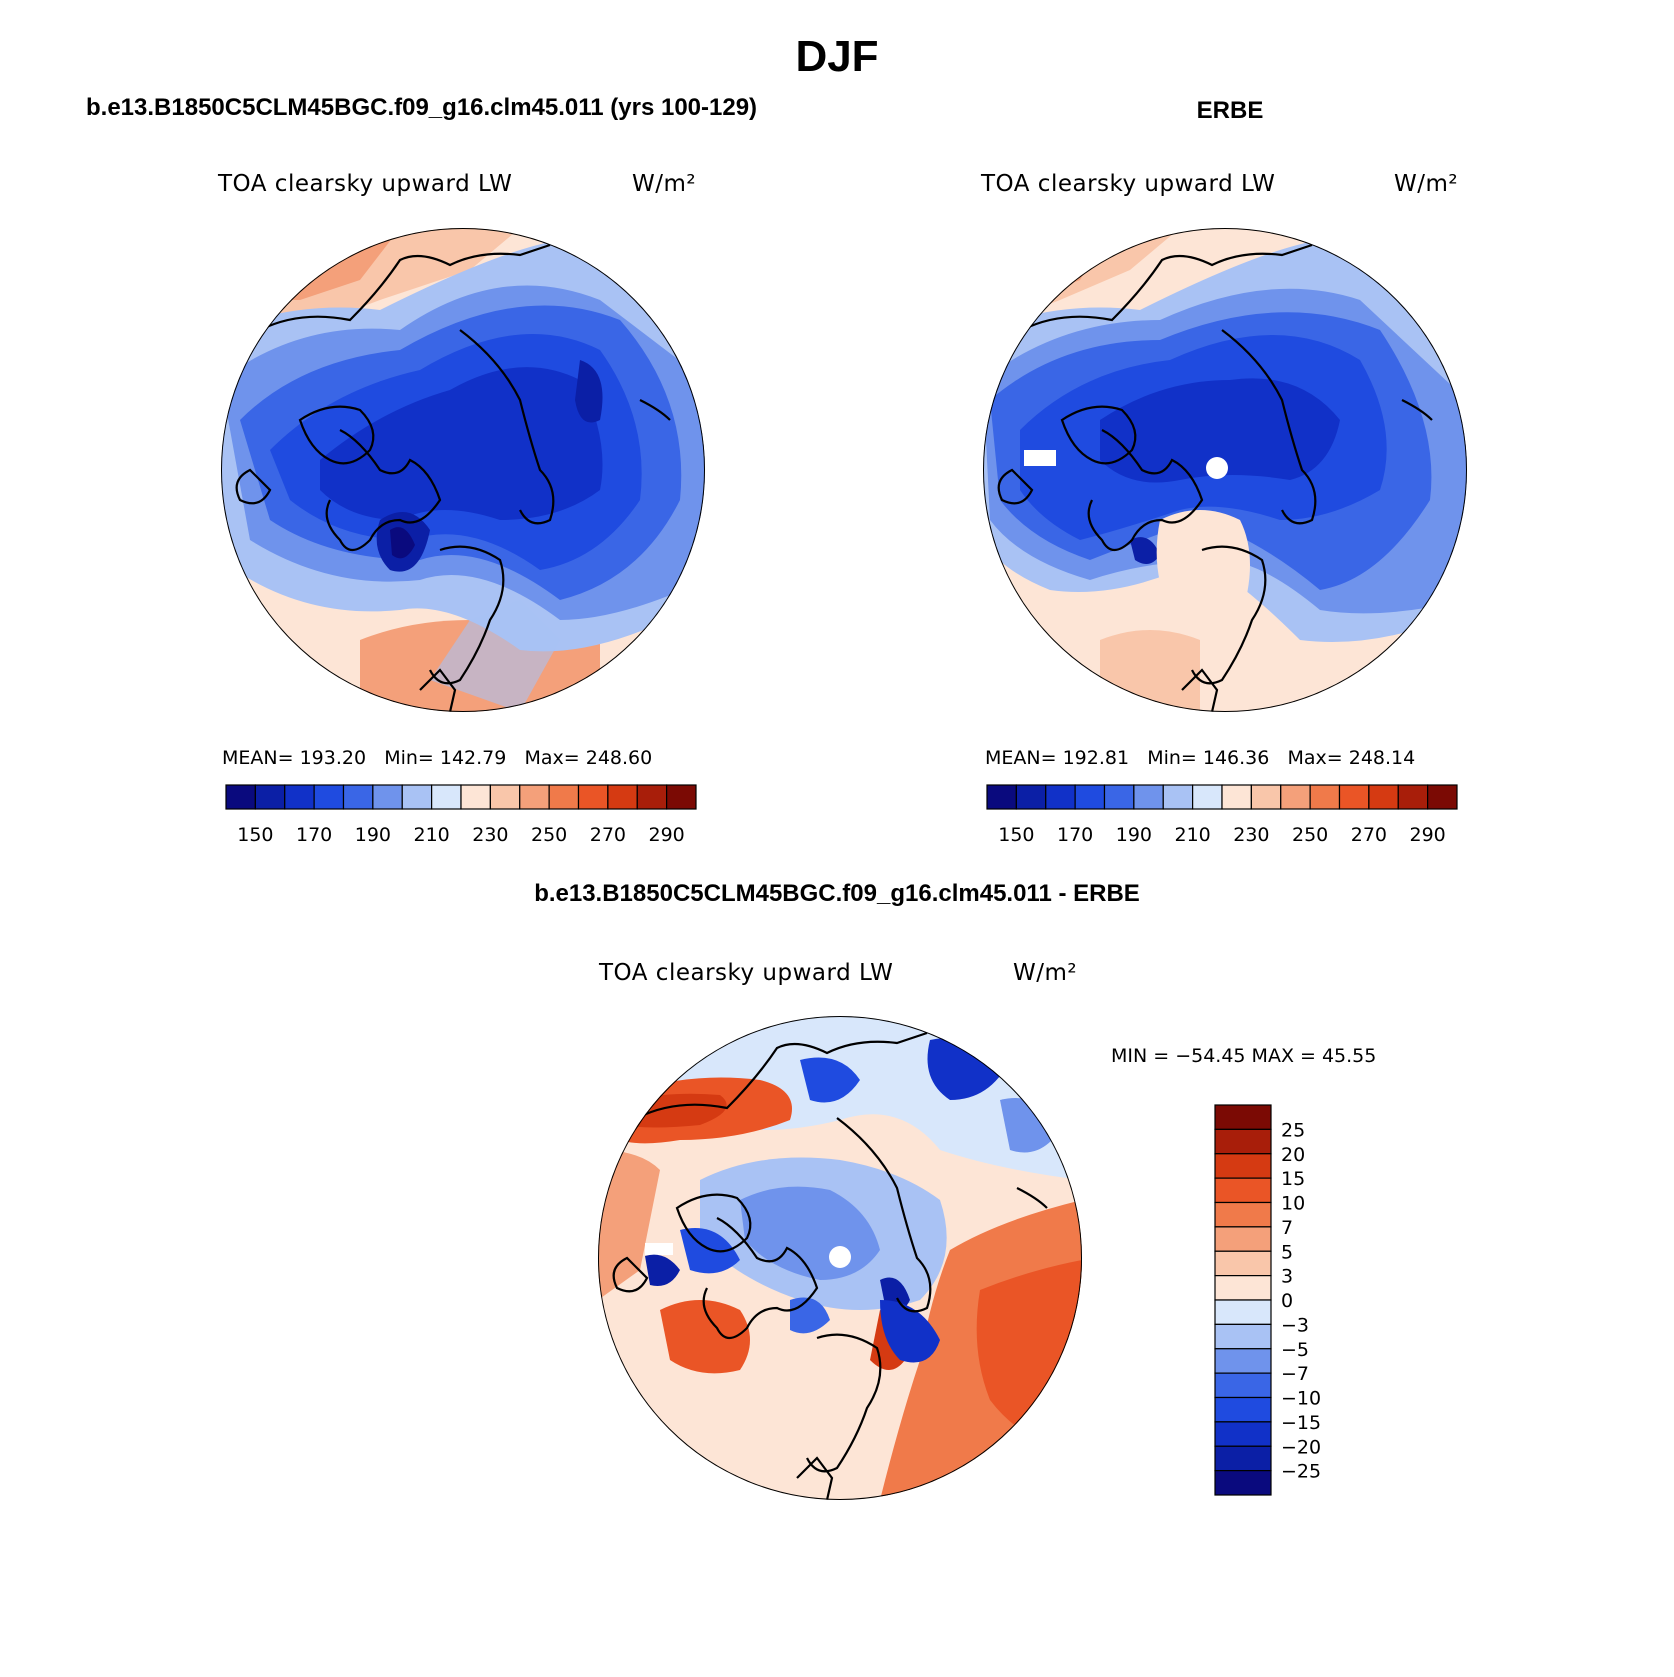 The image size is (1674, 1677). What do you see at coordinates (1382, 758) in the screenshot?
I see `right-max-value: 248.14` at bounding box center [1382, 758].